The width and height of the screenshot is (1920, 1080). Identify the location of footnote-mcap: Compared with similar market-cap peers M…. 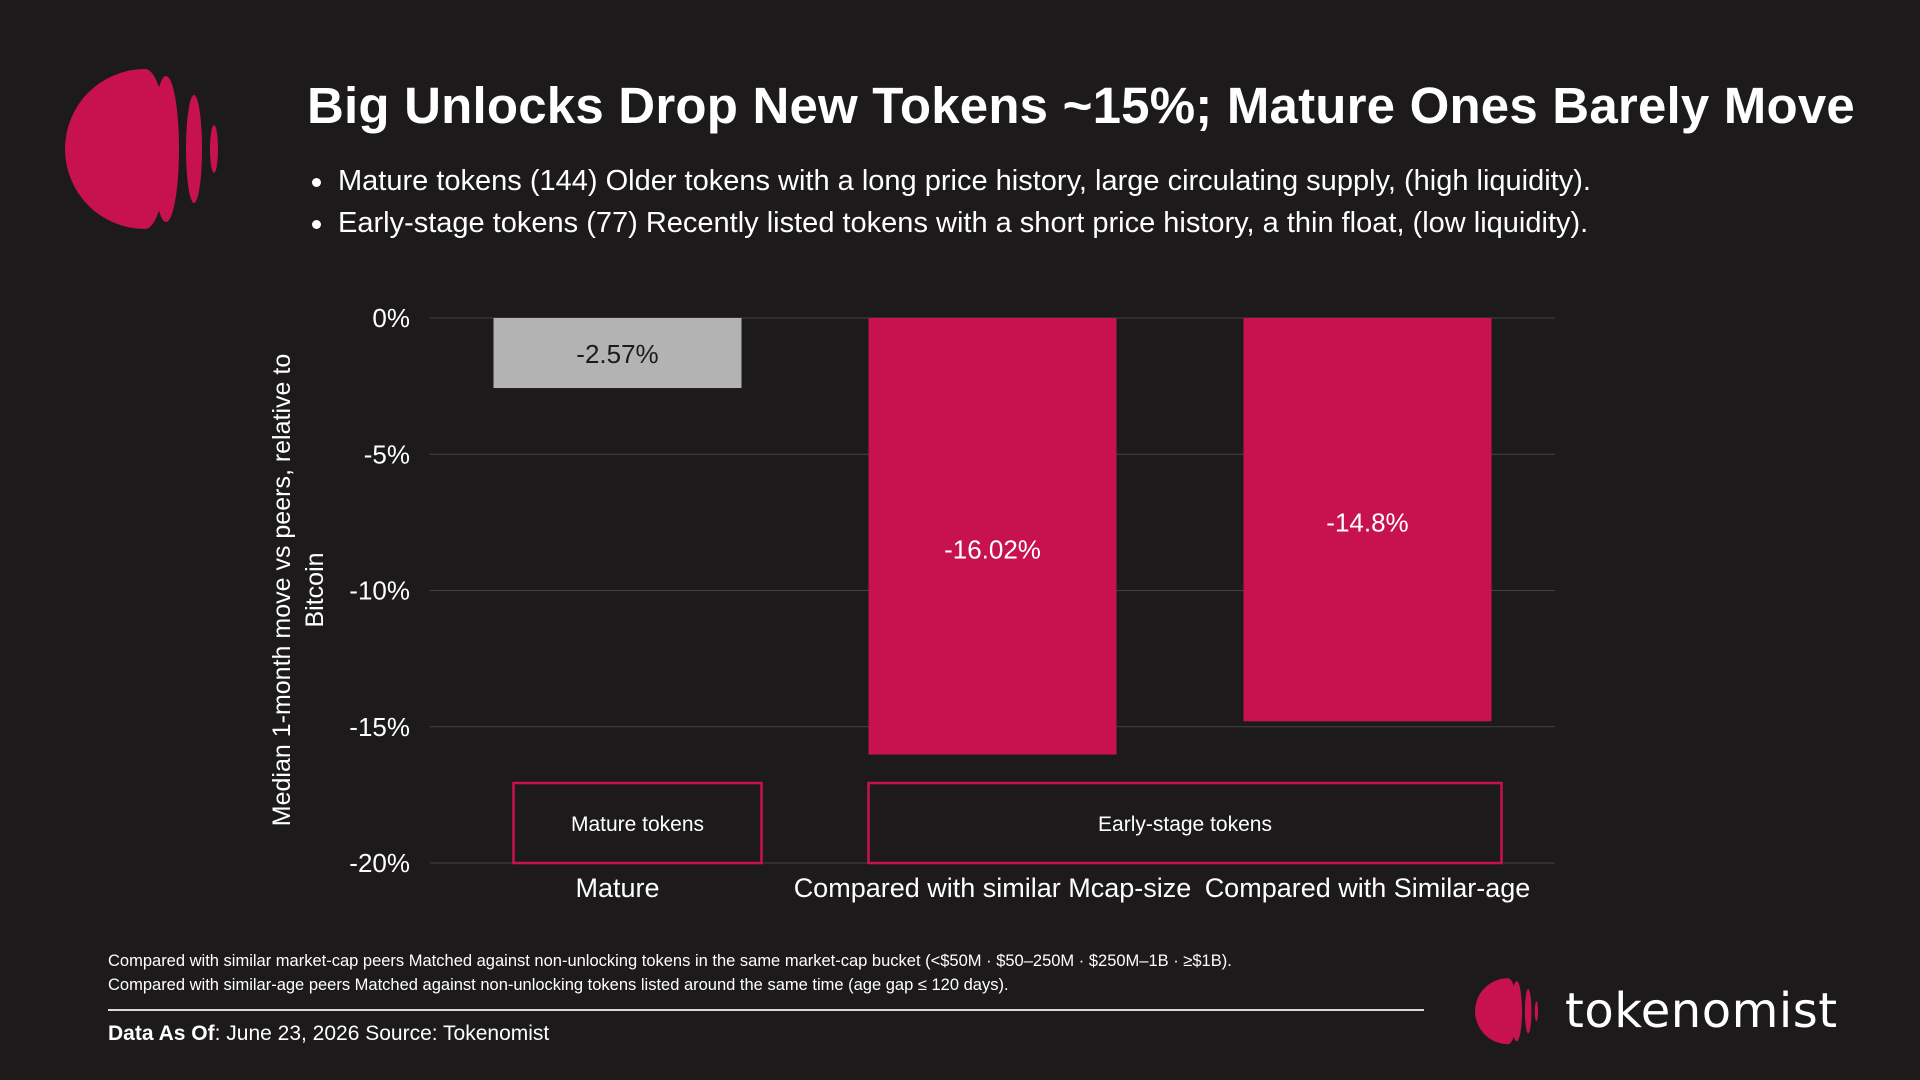
(670, 961).